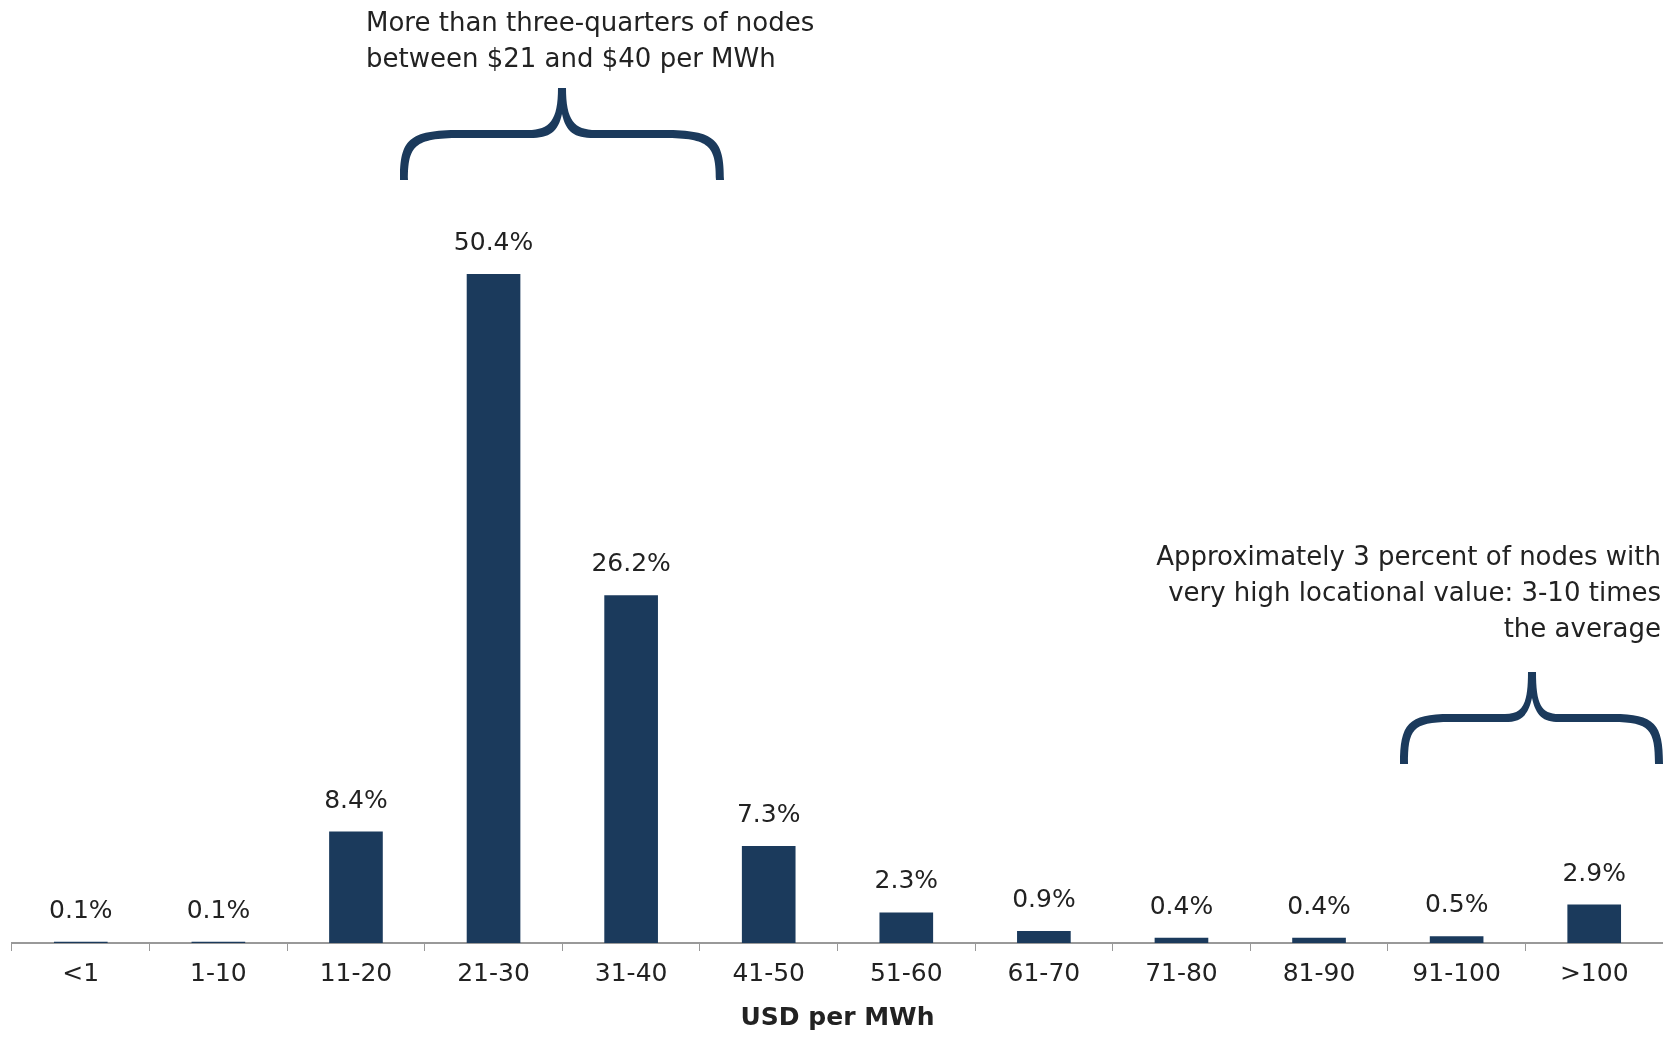  Describe the element at coordinates (906, 972) in the screenshot. I see `x-tick-label: 51-60` at that location.